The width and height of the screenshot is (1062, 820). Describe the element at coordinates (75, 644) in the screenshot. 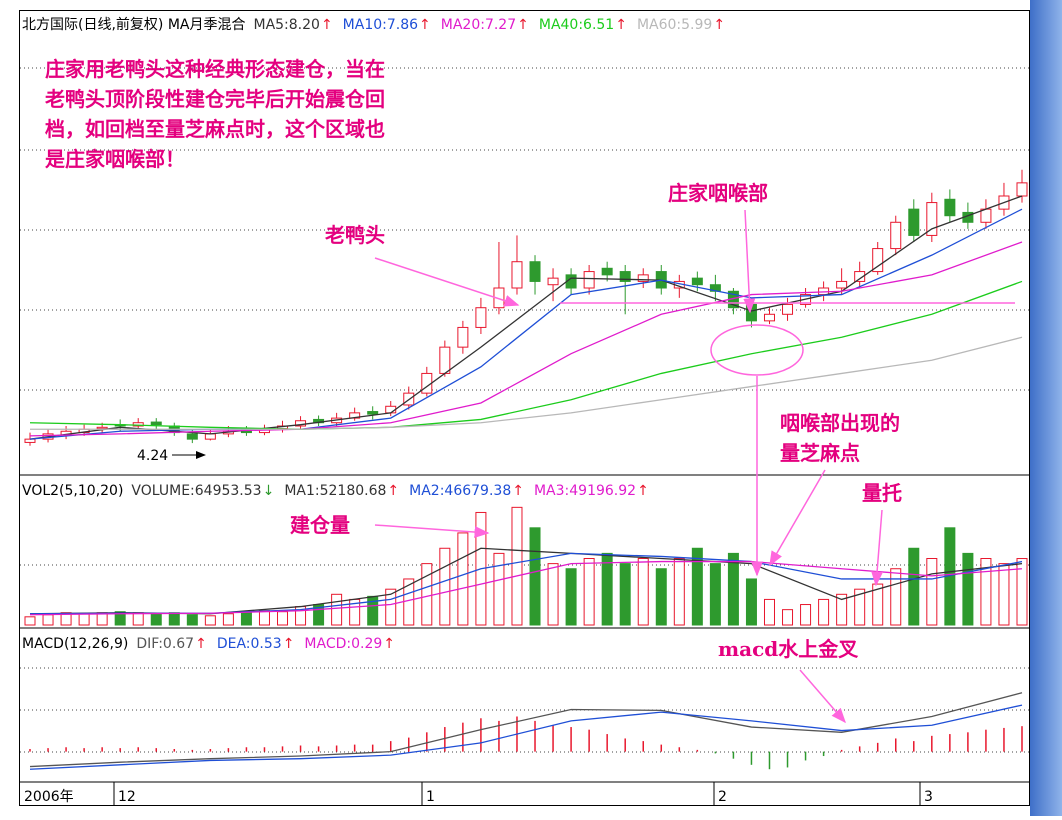

I see `panel-title: MACD(12,26,9)` at that location.